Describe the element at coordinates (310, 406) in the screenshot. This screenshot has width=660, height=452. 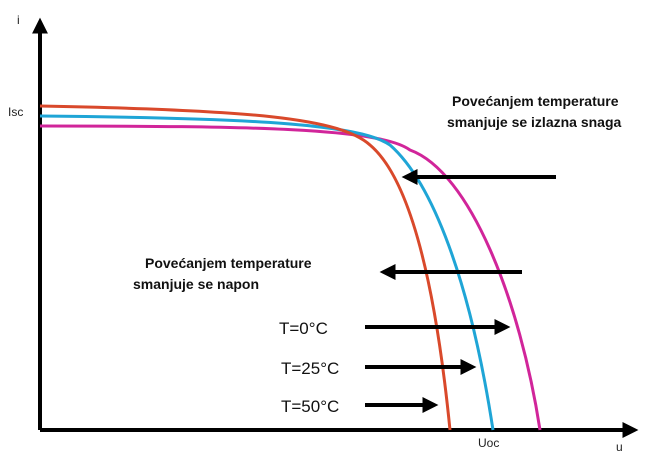
I see `legend-label: T=50°C` at that location.